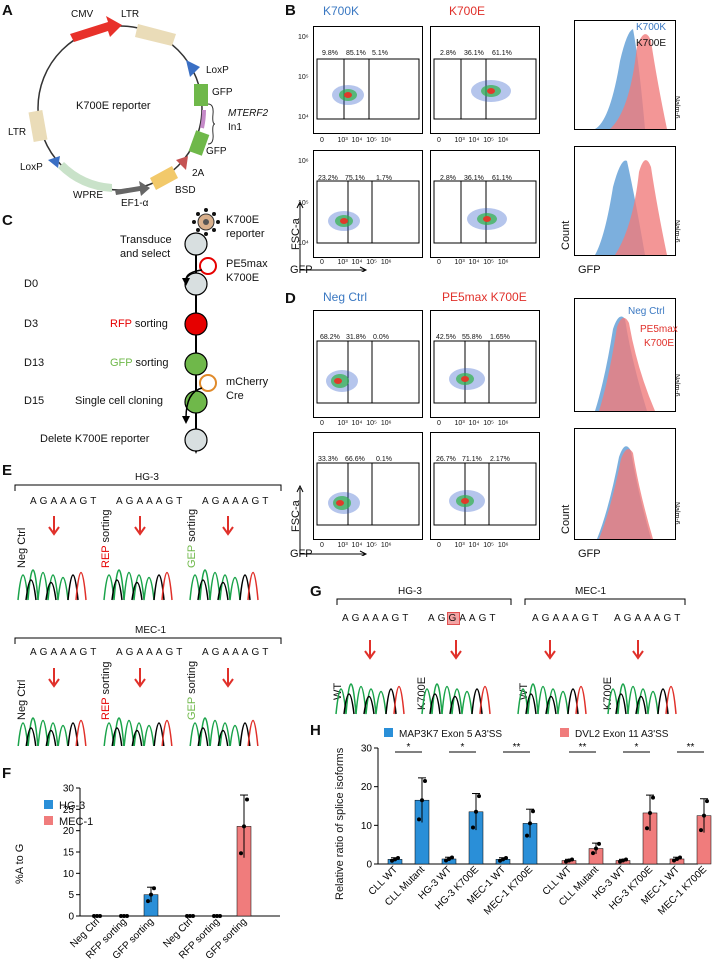  Describe the element at coordinates (247, 264) in the screenshot. I see `c-pe5max: PE5max` at that location.